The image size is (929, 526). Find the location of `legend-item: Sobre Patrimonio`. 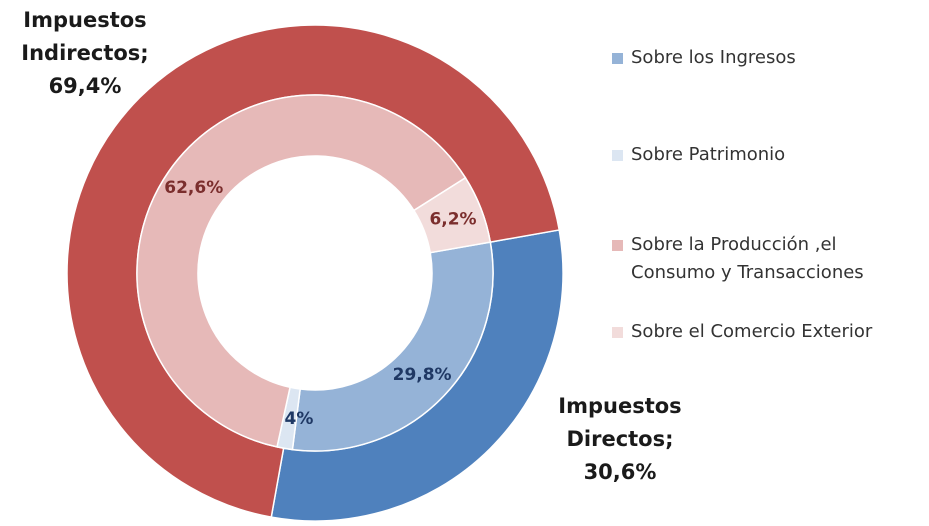

legend-item: Sobre Patrimonio is located at coordinates (766, 155).